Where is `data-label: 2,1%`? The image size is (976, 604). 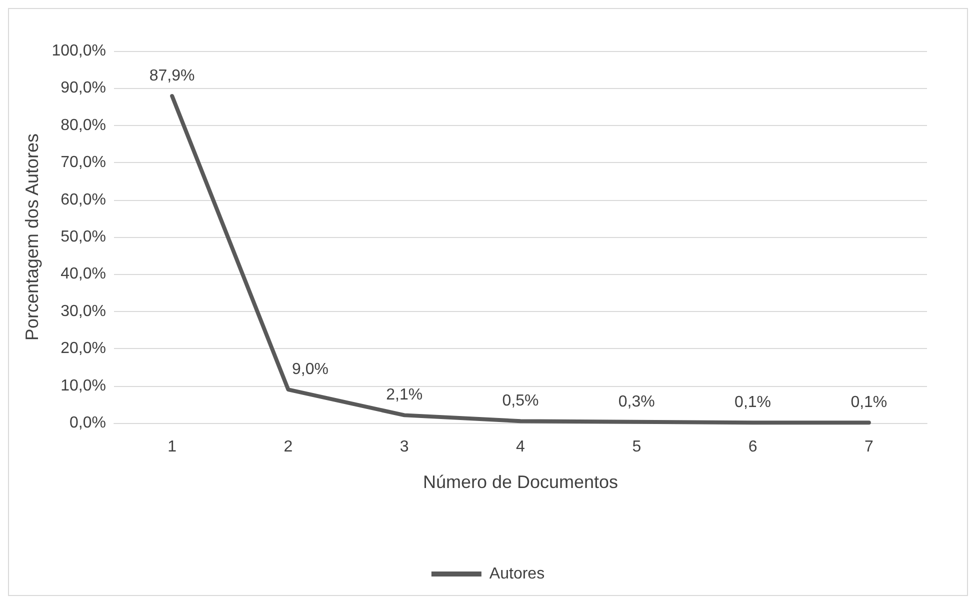 data-label: 2,1% is located at coordinates (404, 395).